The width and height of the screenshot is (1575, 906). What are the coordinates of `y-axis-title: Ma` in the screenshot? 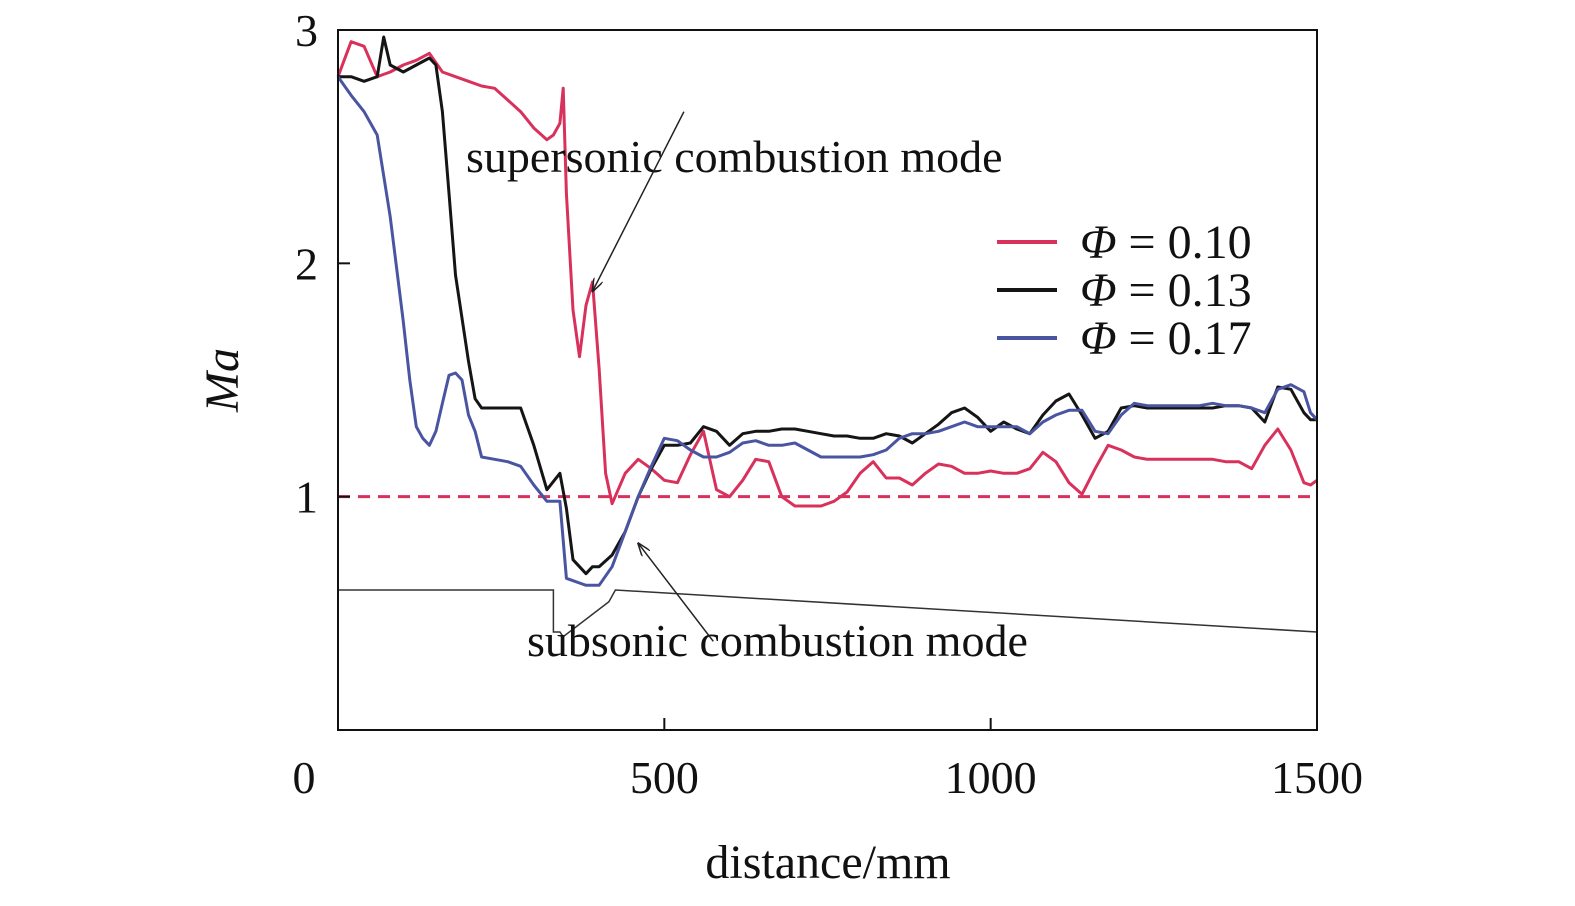 It's located at (222, 380).